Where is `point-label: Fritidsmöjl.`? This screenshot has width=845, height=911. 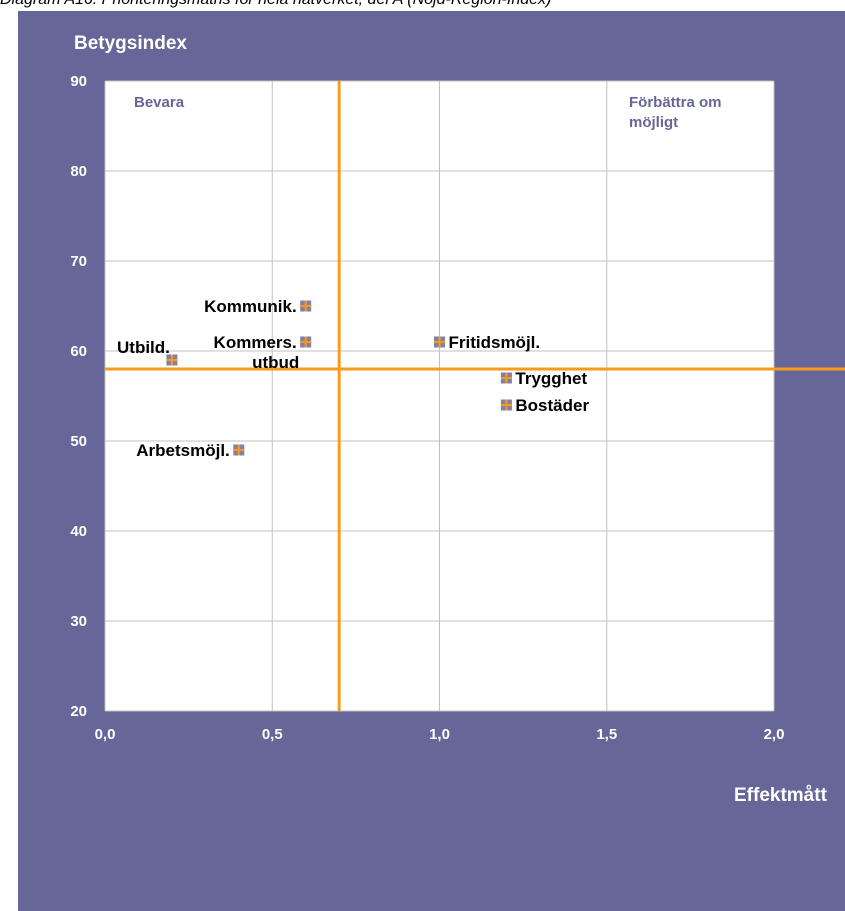
point-label: Fritidsmöjl. is located at coordinates (495, 342).